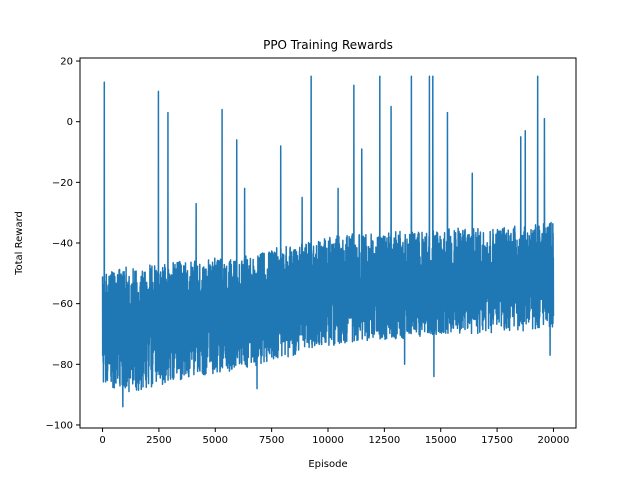  What do you see at coordinates (327, 464) in the screenshot?
I see `x-axis-label: Episode` at bounding box center [327, 464].